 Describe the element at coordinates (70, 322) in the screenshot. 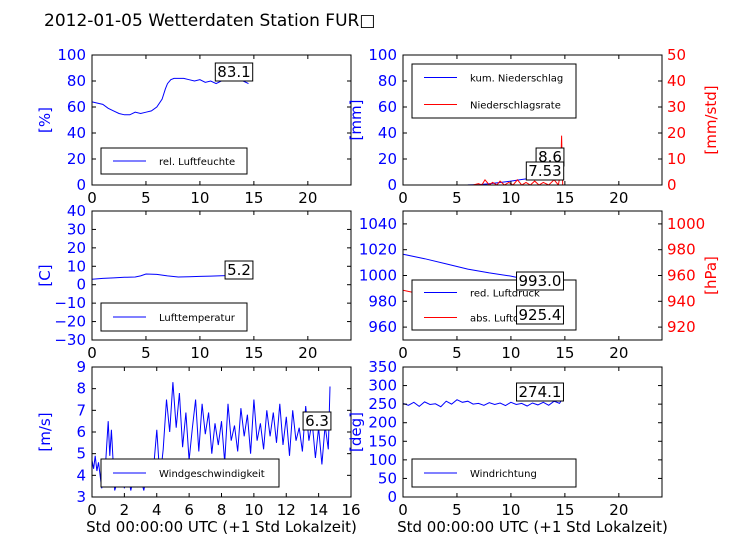

I see `y-tick-label: −20` at that location.